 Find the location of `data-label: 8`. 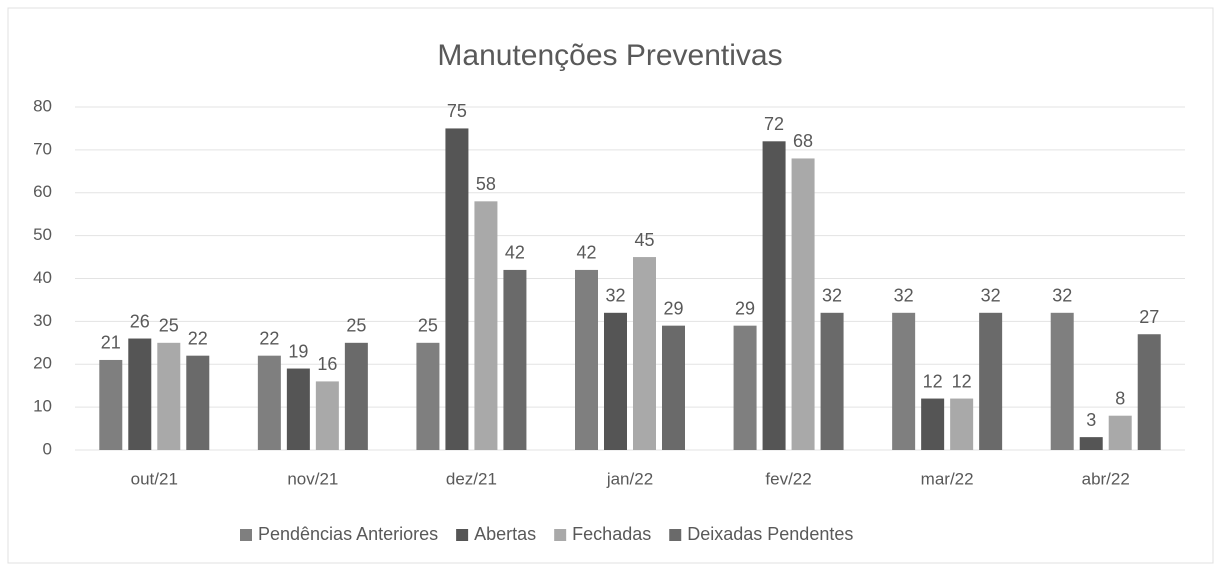

data-label: 8 is located at coordinates (1120, 398).